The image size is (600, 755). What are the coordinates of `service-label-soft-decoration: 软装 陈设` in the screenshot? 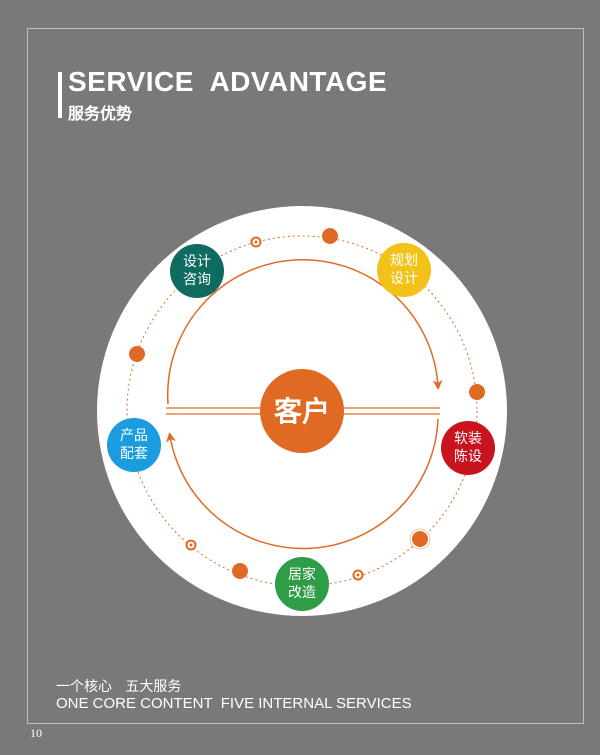 It's located at (468, 448).